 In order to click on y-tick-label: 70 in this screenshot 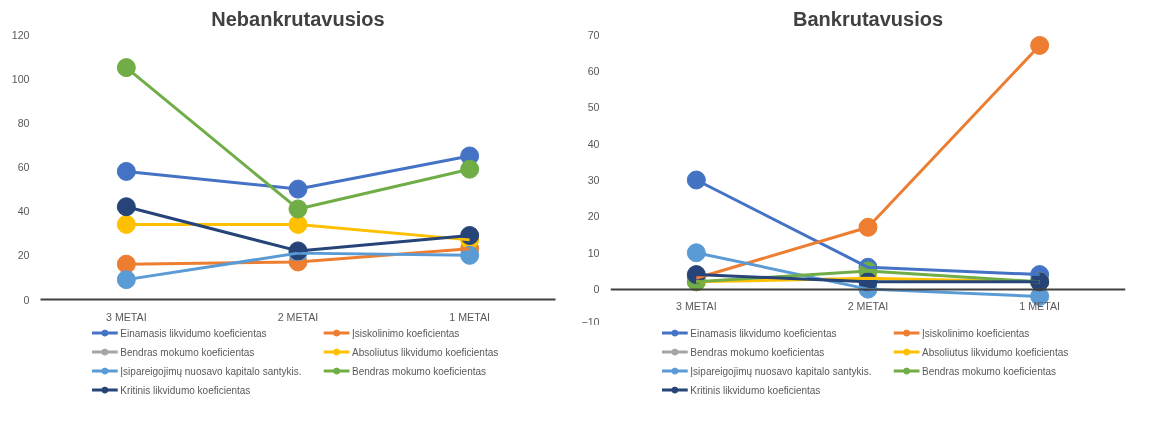, I will do `click(593, 34)`.